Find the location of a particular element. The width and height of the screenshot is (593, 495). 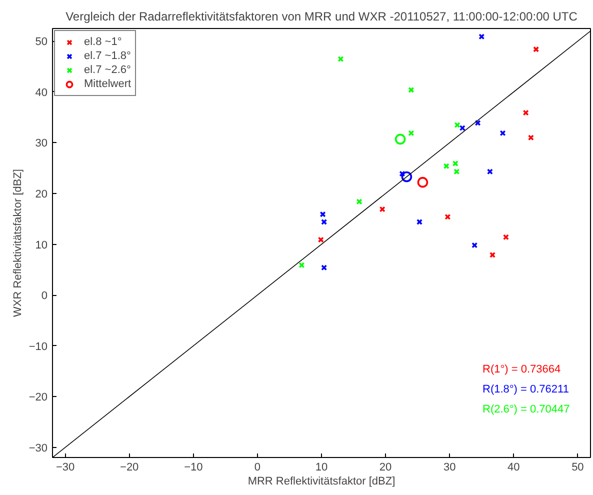

legend-label: el.7 ~1.8° is located at coordinates (107, 56).